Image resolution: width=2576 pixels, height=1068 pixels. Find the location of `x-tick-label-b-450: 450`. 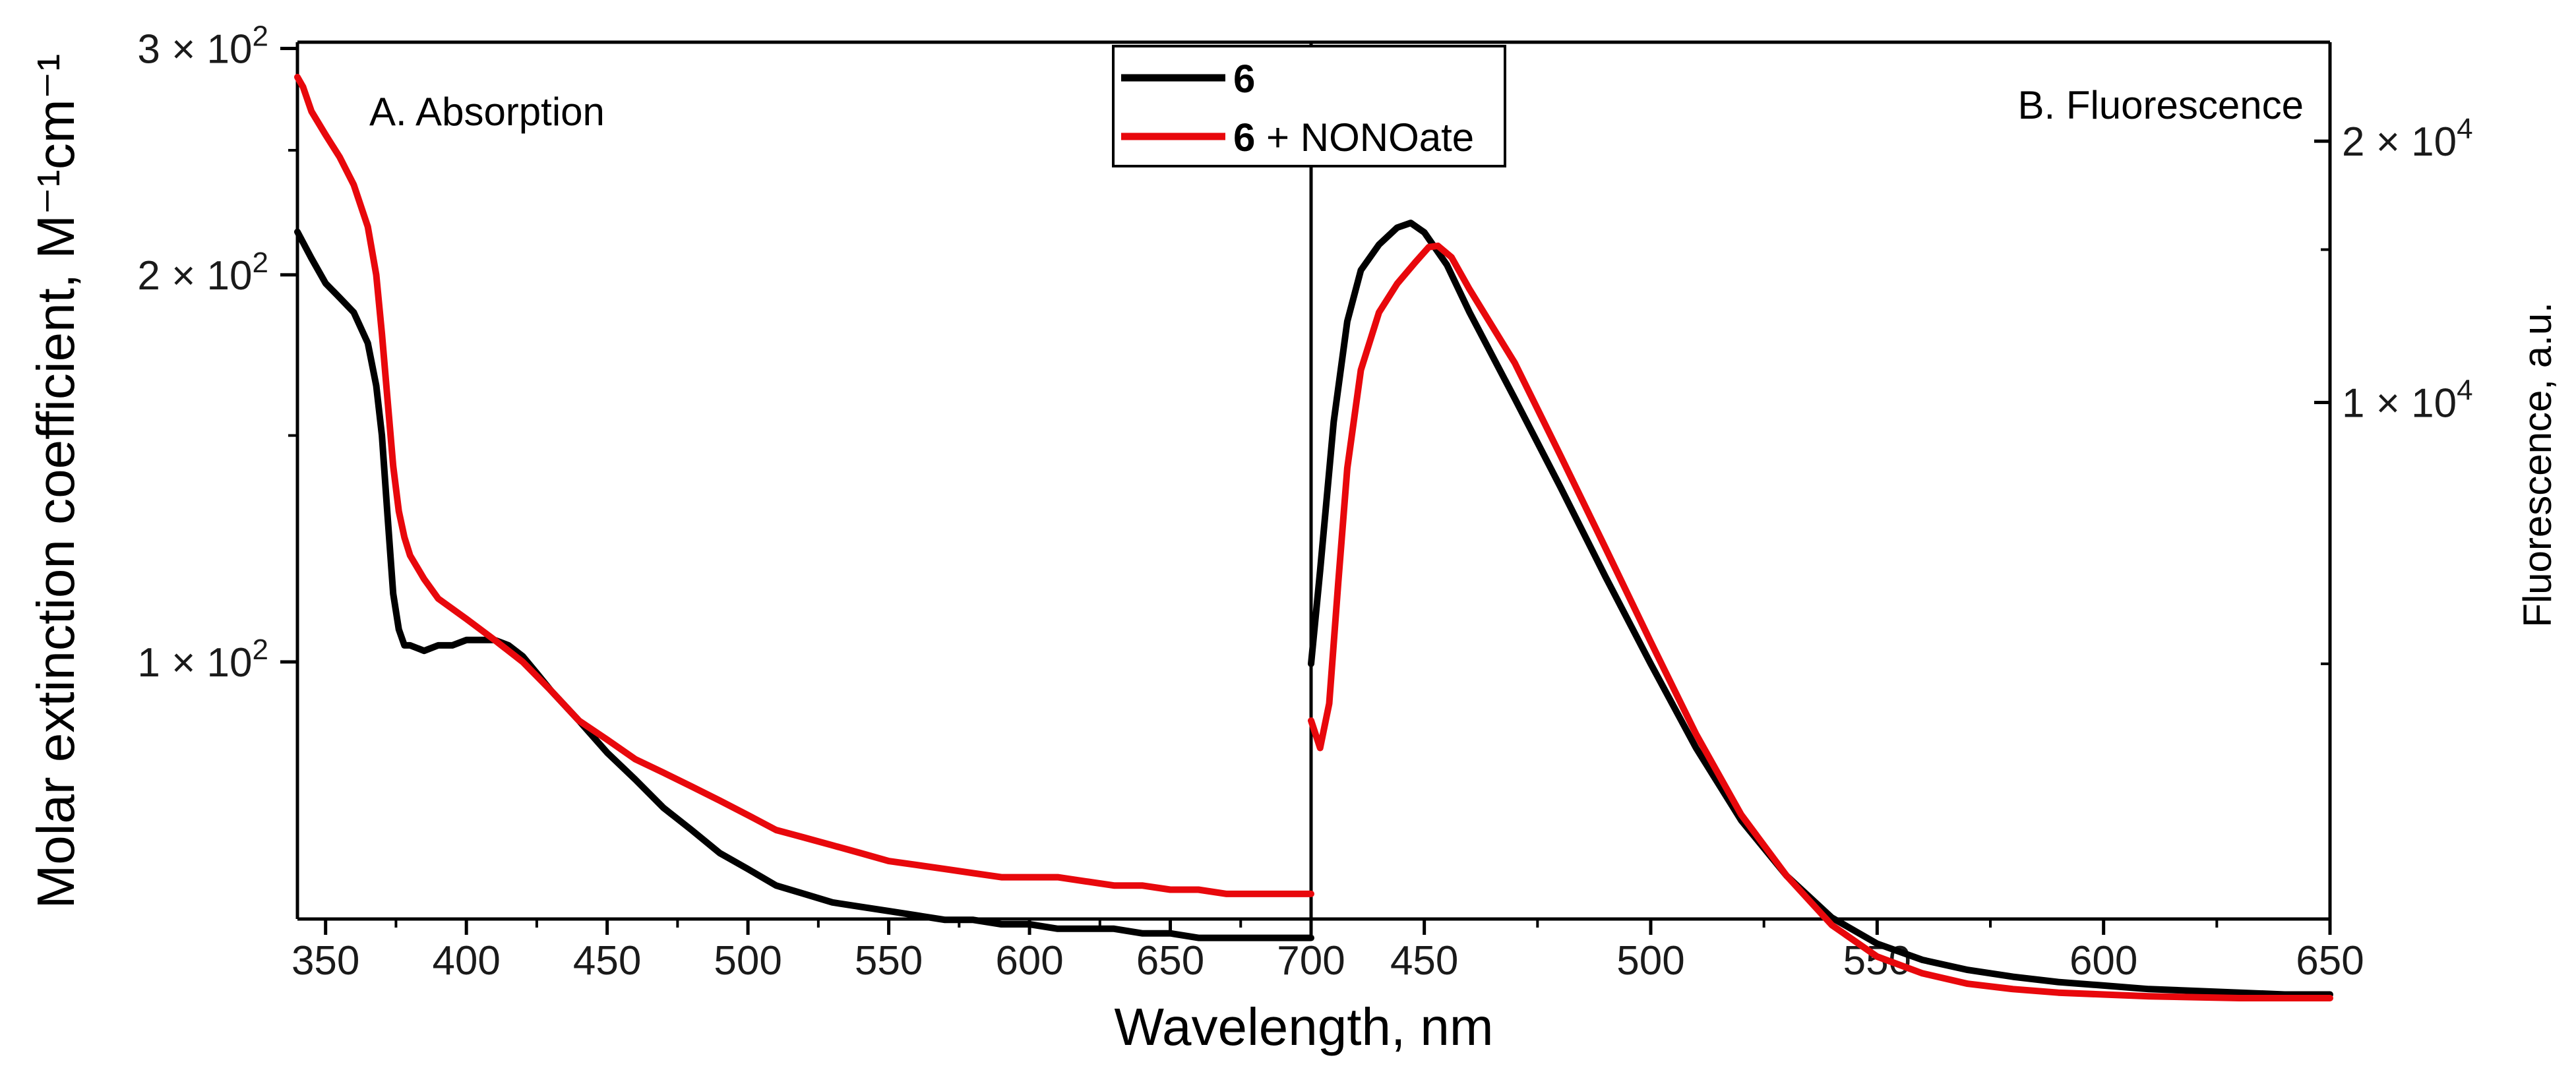

x-tick-label-b-450: 450 is located at coordinates (1424, 961).